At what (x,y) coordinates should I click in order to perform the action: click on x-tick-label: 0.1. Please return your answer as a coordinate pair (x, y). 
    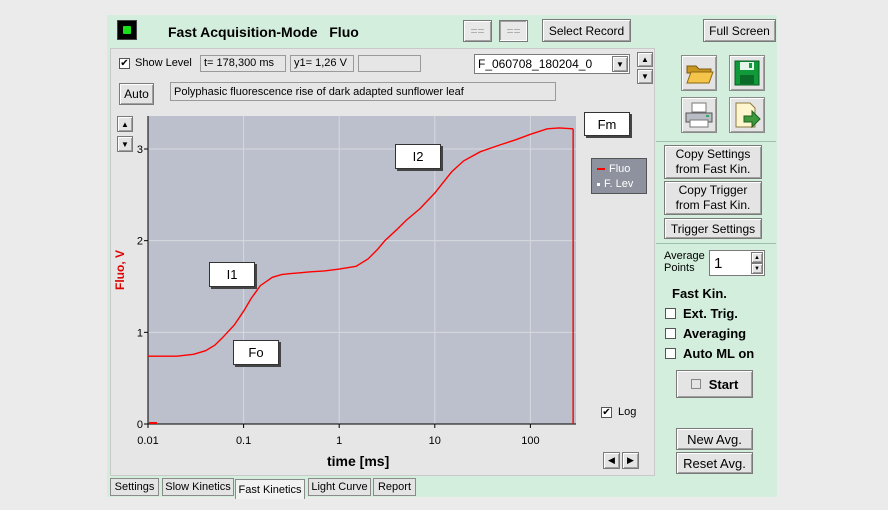
    Looking at the image, I should click on (243, 441).